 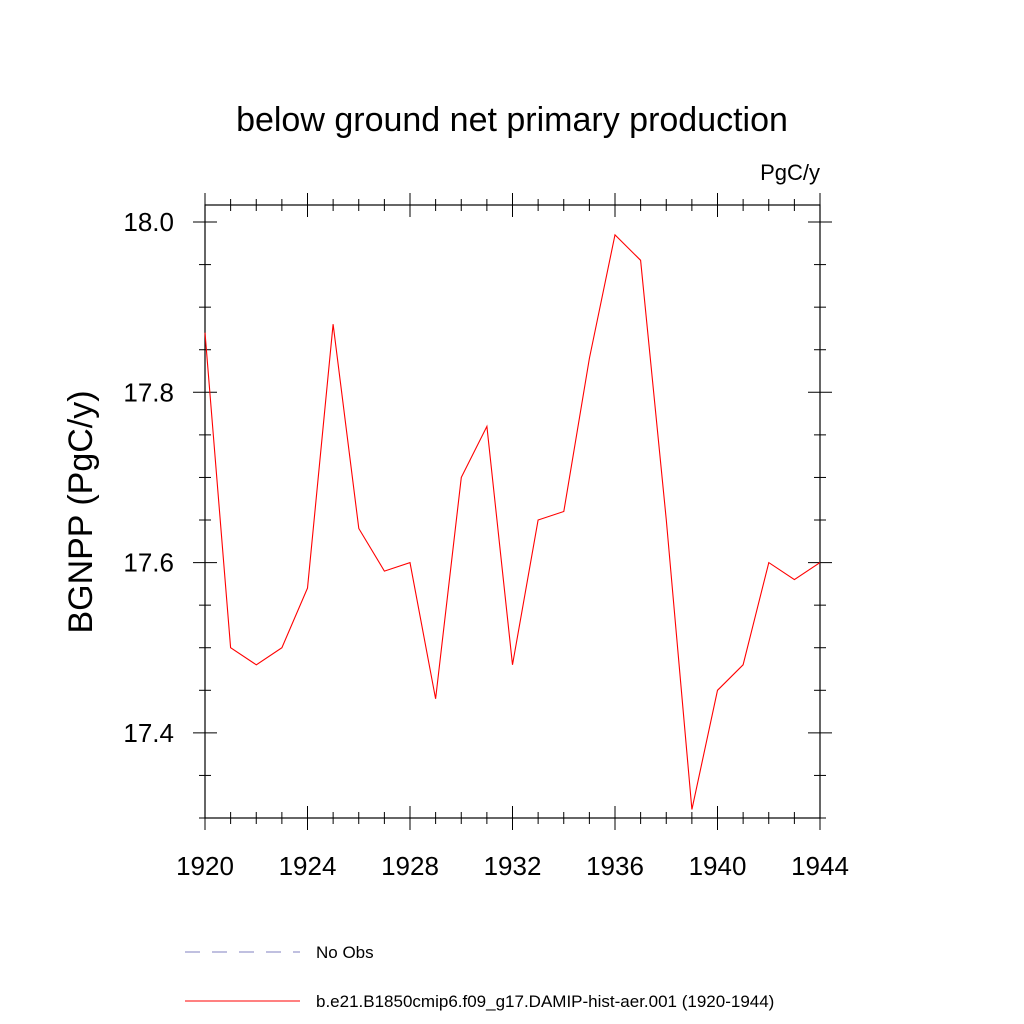 What do you see at coordinates (718, 866) in the screenshot?
I see `x-tick-label: 1940` at bounding box center [718, 866].